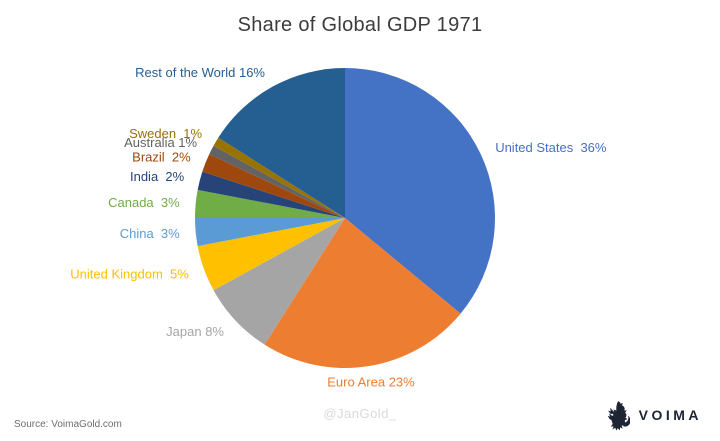  Describe the element at coordinates (200, 72) in the screenshot. I see `slice-label-rest-of-the-world: Rest of the World 16%` at that location.